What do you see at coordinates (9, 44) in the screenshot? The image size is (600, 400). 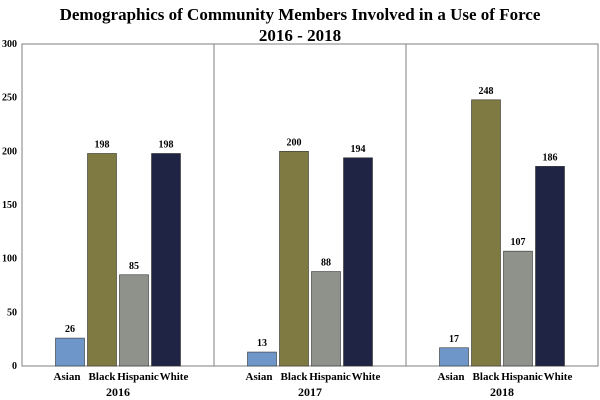 I see `y-tick-label: 300` at bounding box center [9, 44].